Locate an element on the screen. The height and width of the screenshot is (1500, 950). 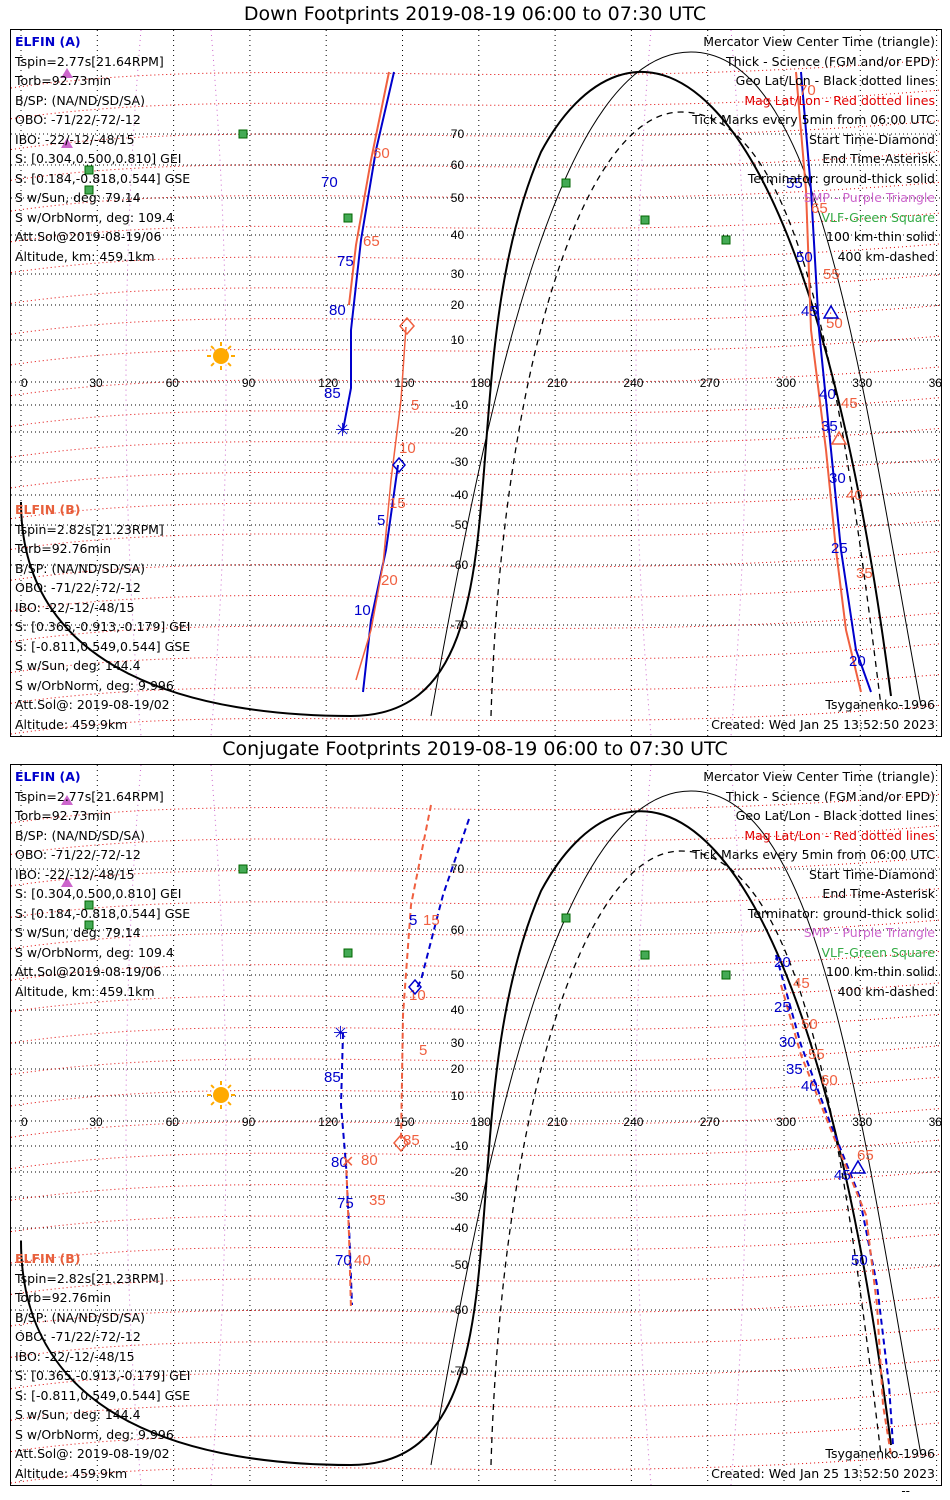
elfin-b-altitude-conj: Altitude: 459.9km is located at coordinates (71, 1473).